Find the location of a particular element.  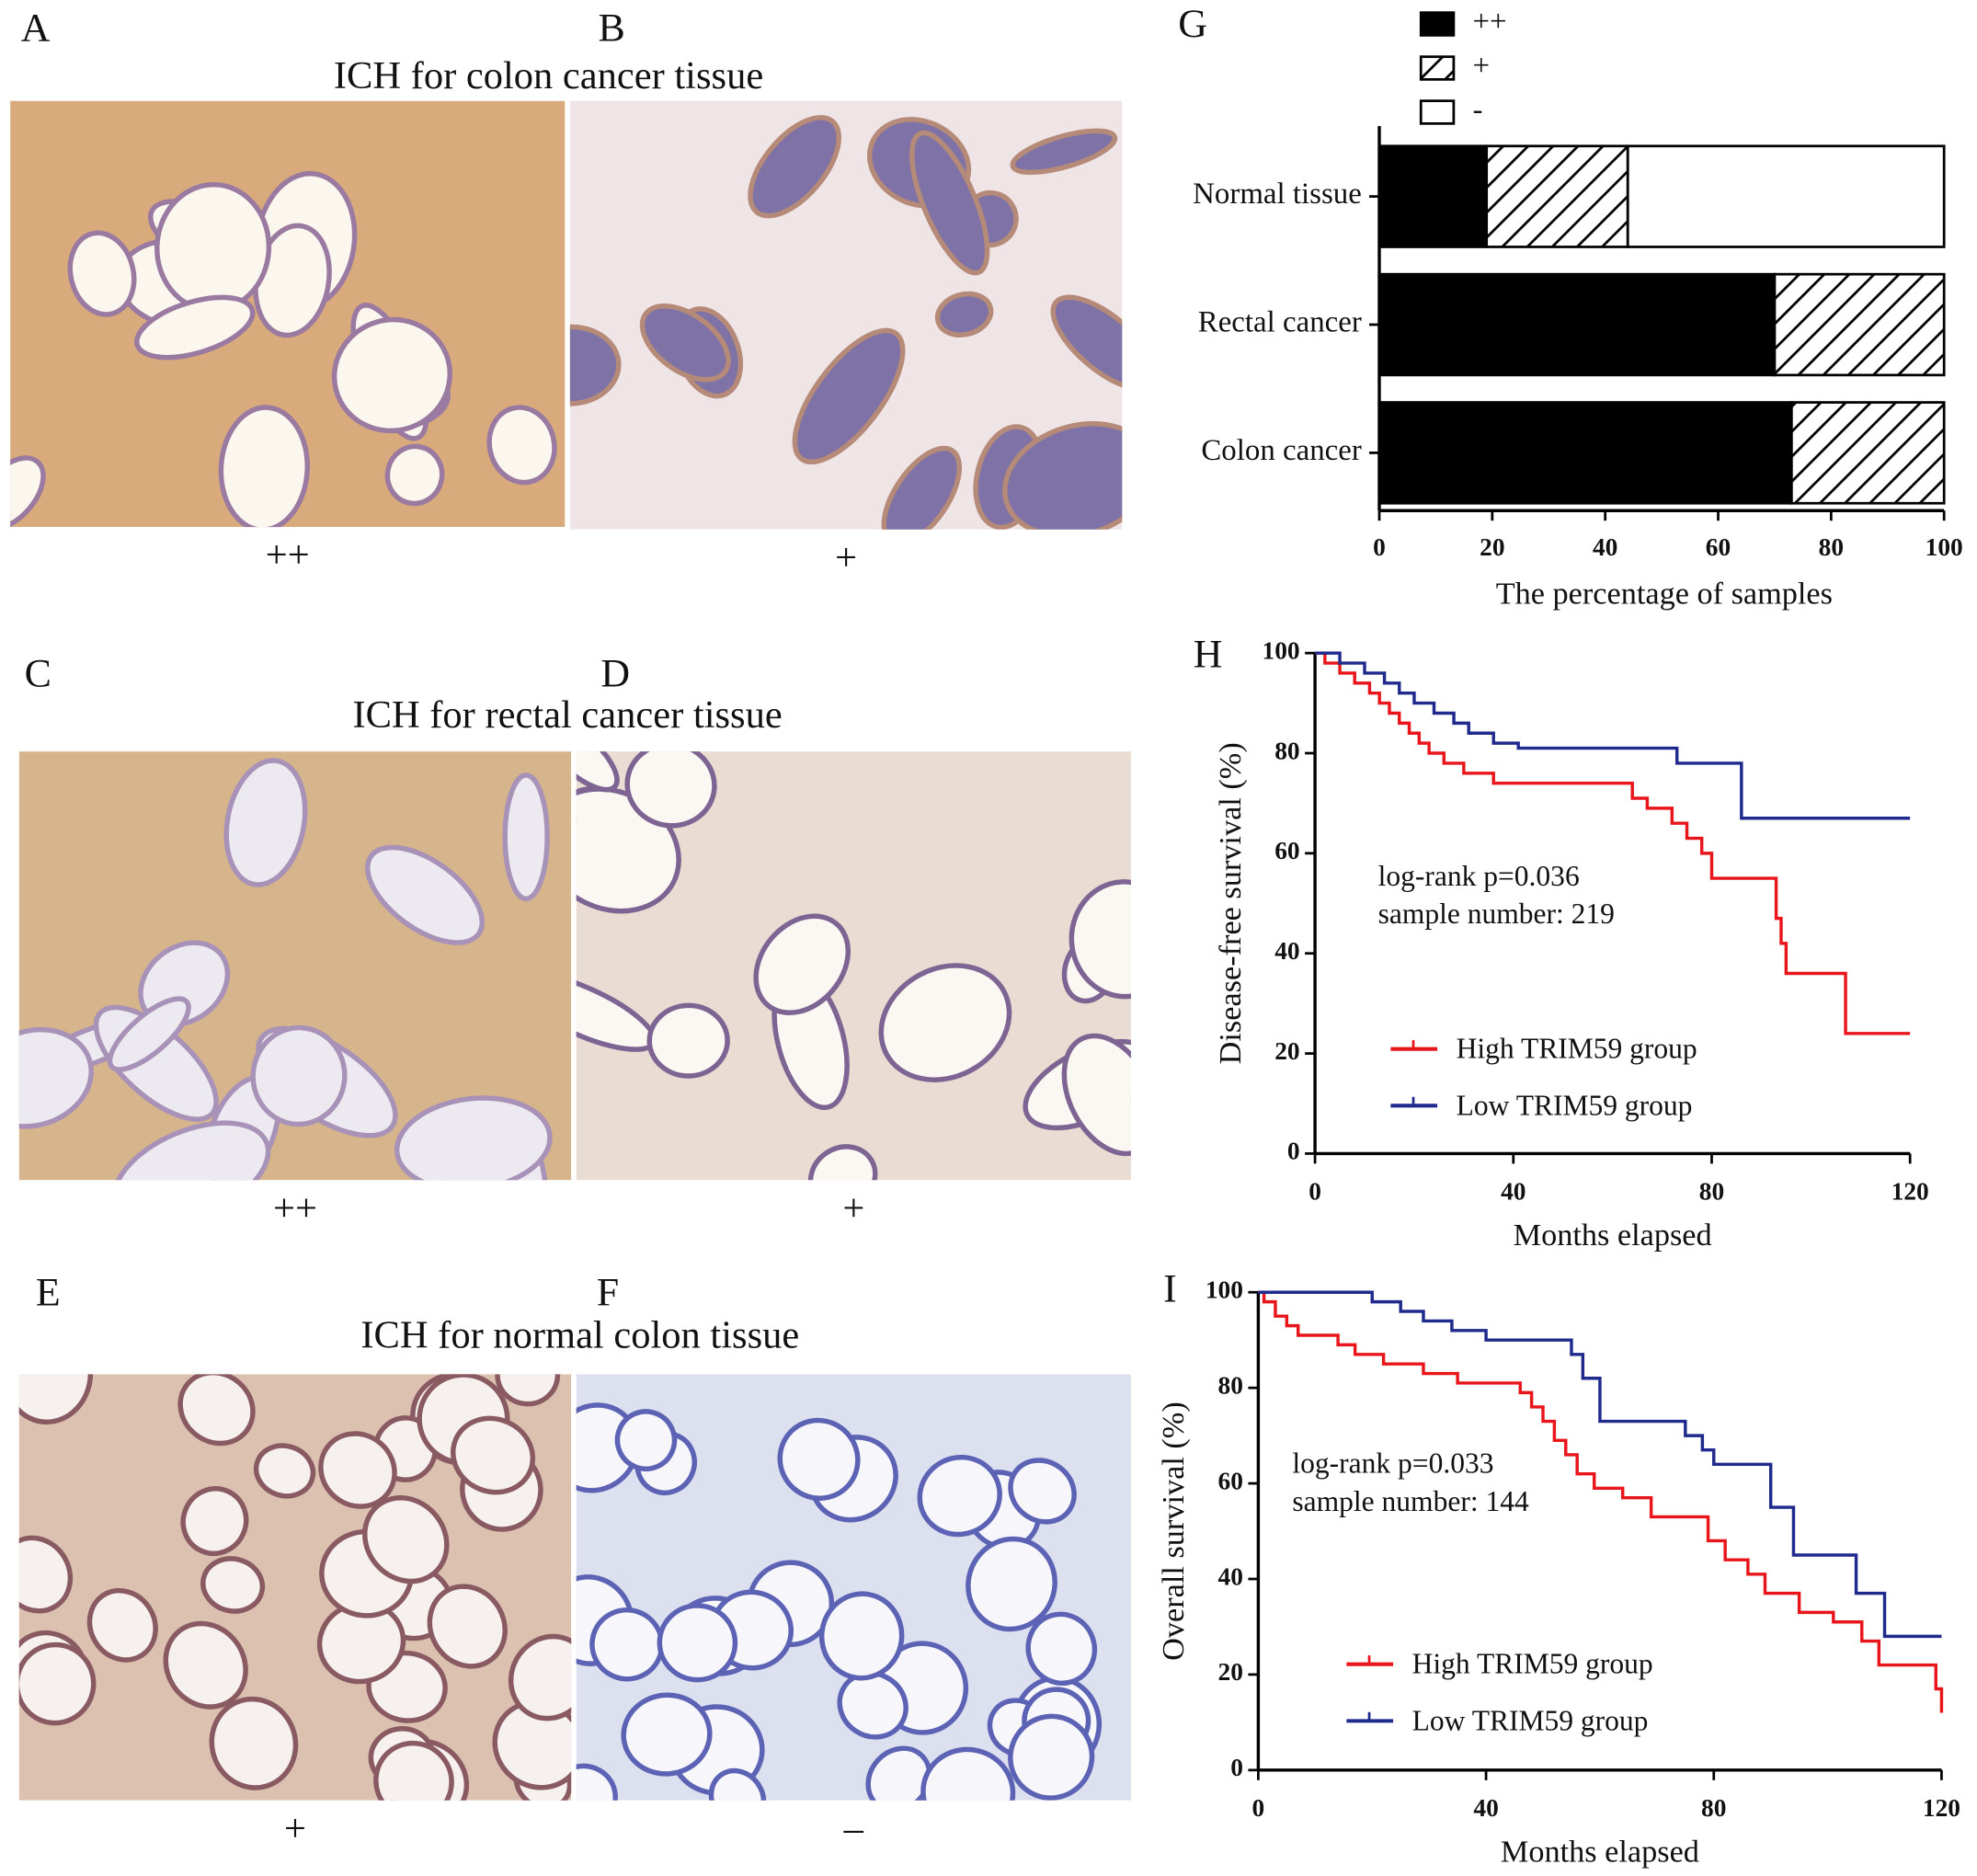

category-label: Normal tissue is located at coordinates (1277, 194).